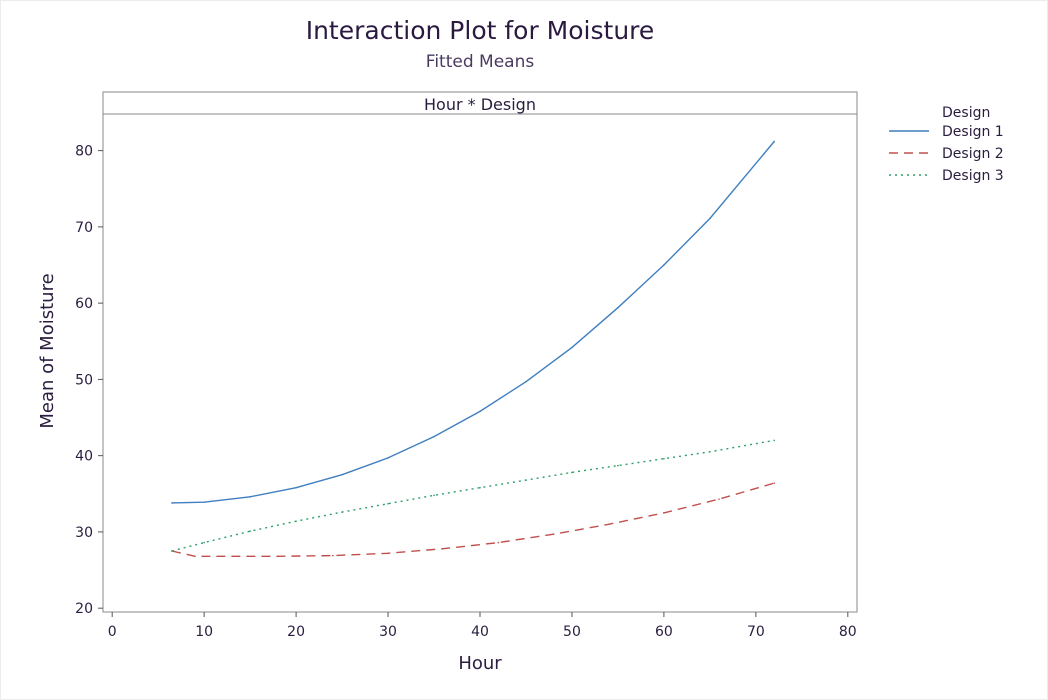 The width and height of the screenshot is (1048, 700). I want to click on legend-title: Design, so click(966, 113).